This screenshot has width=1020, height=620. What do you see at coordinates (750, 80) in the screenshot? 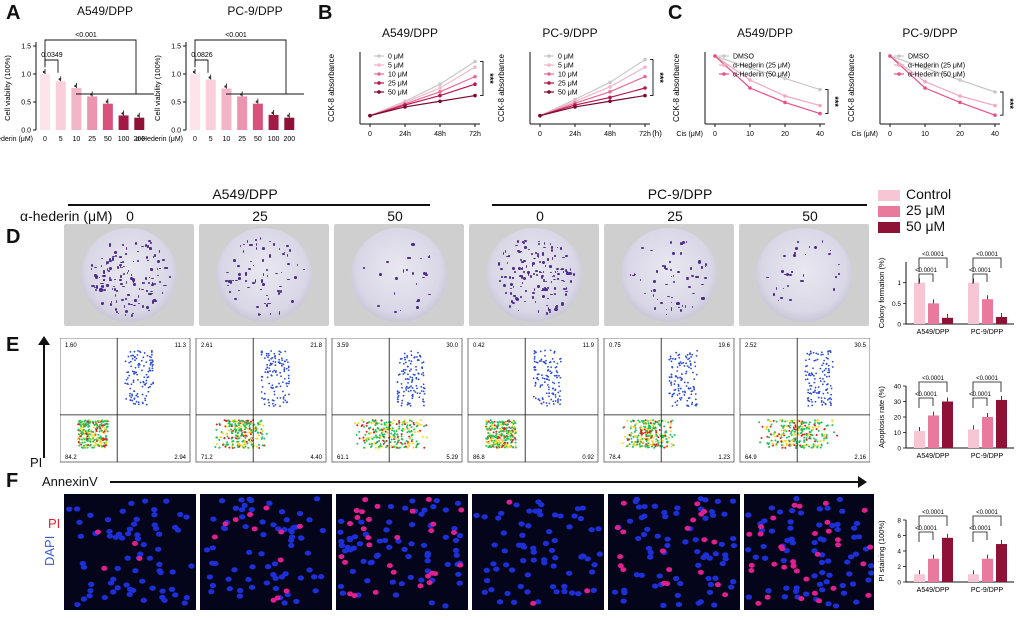
I see `series-point` at bounding box center [750, 80].